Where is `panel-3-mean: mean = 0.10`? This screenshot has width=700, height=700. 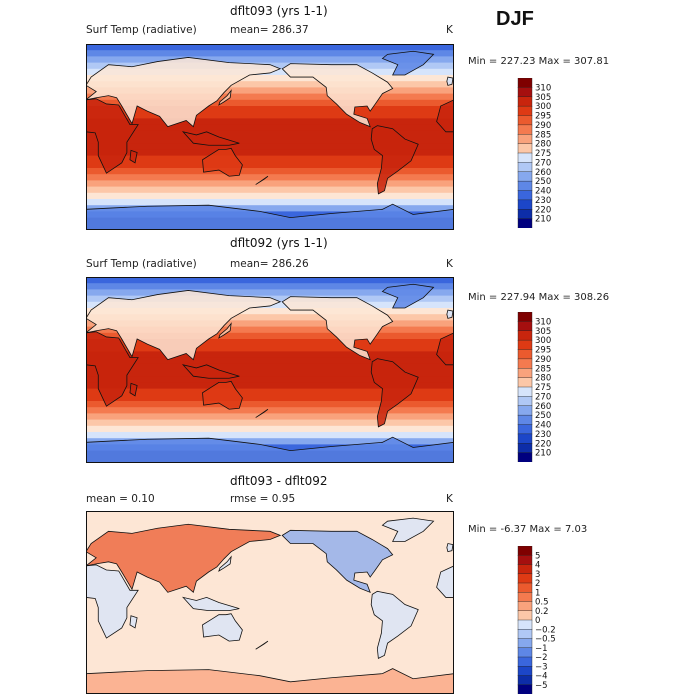
panel-3-mean: mean = 0.10 is located at coordinates (120, 499).